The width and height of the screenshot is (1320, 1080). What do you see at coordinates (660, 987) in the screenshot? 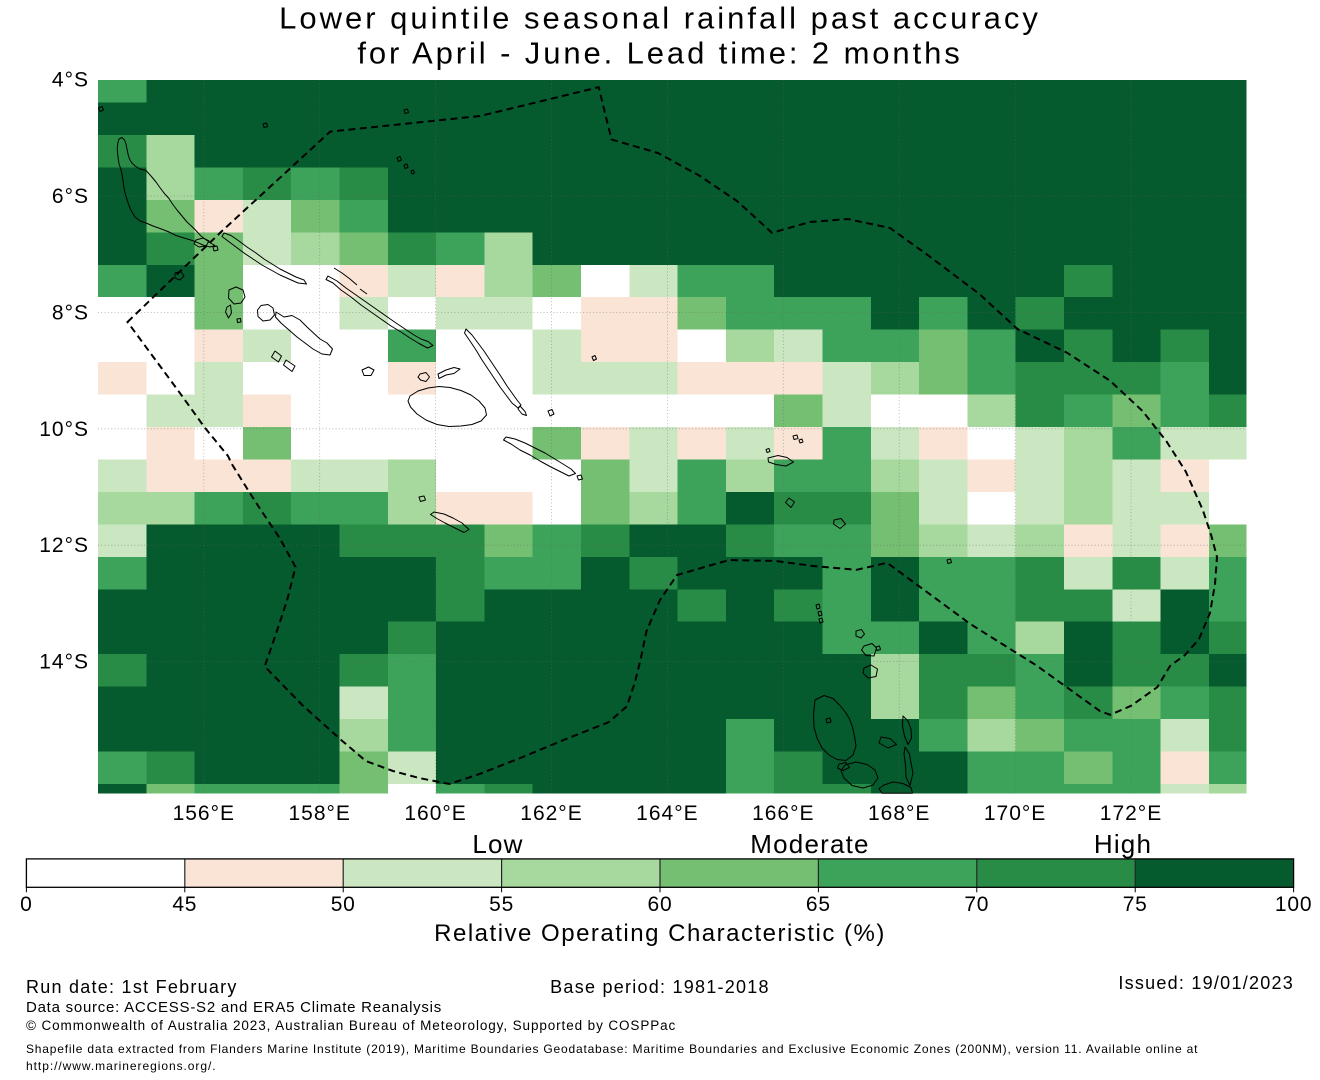
I see `svg-text: Base period: 1981-2018` at bounding box center [660, 987].